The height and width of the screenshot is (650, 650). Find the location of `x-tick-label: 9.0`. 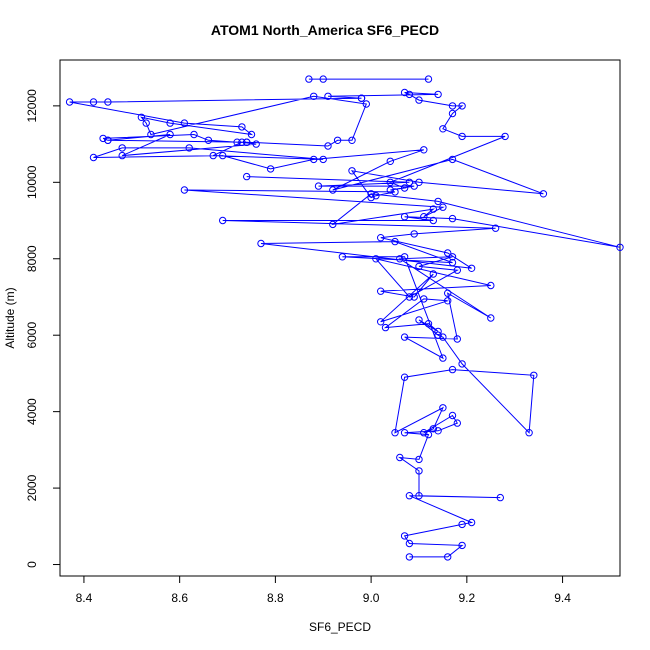

x-tick-label: 9.0 is located at coordinates (371, 598).